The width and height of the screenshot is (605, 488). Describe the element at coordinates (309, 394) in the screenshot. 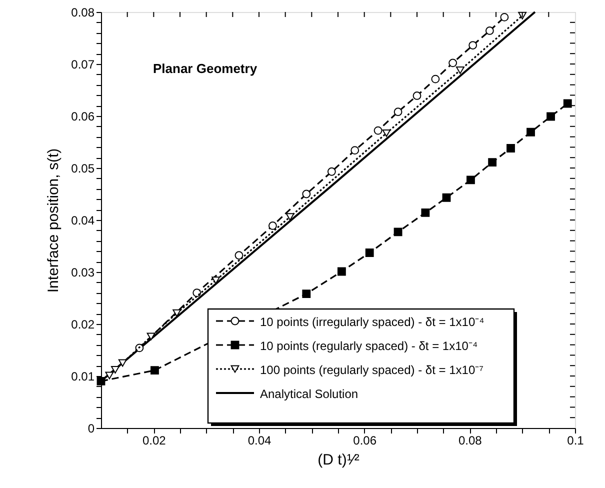

I see `legend-label: Analytical Solution` at that location.